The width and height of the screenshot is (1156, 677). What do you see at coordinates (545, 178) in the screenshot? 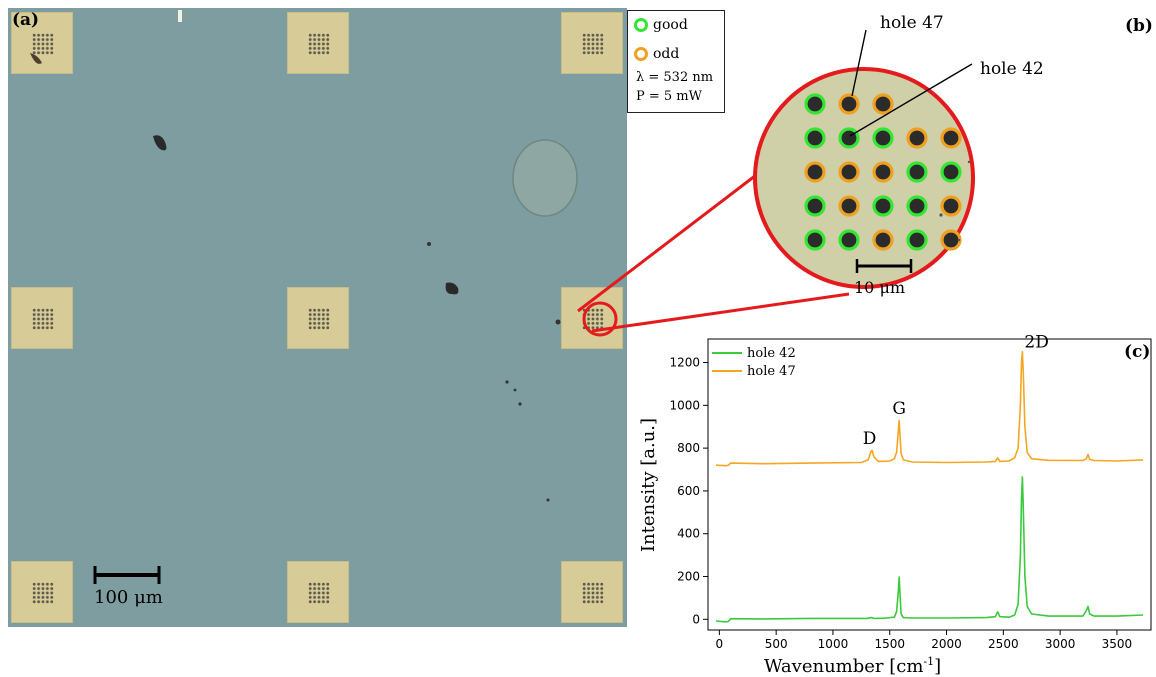
I see `debris-blob` at bounding box center [545, 178].